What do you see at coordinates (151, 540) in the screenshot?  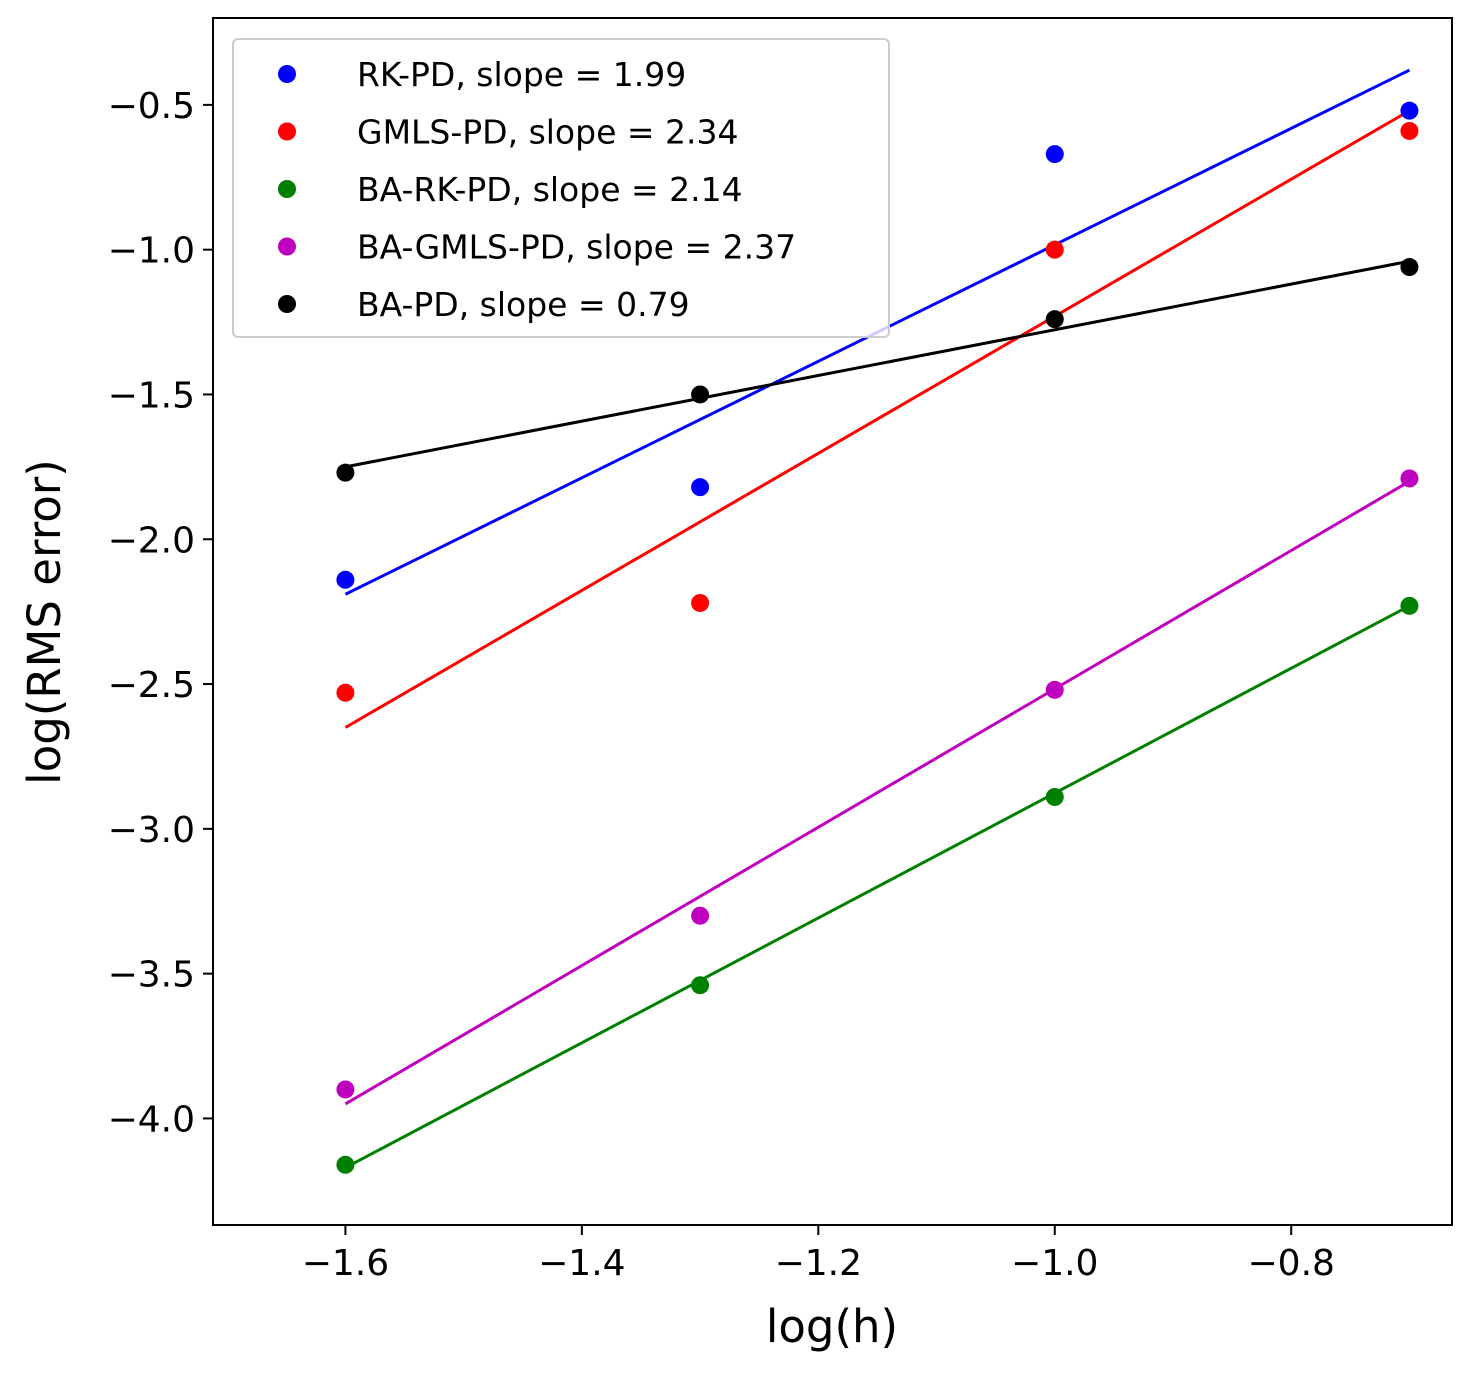 I see `y-tick-label: −2.0` at bounding box center [151, 540].